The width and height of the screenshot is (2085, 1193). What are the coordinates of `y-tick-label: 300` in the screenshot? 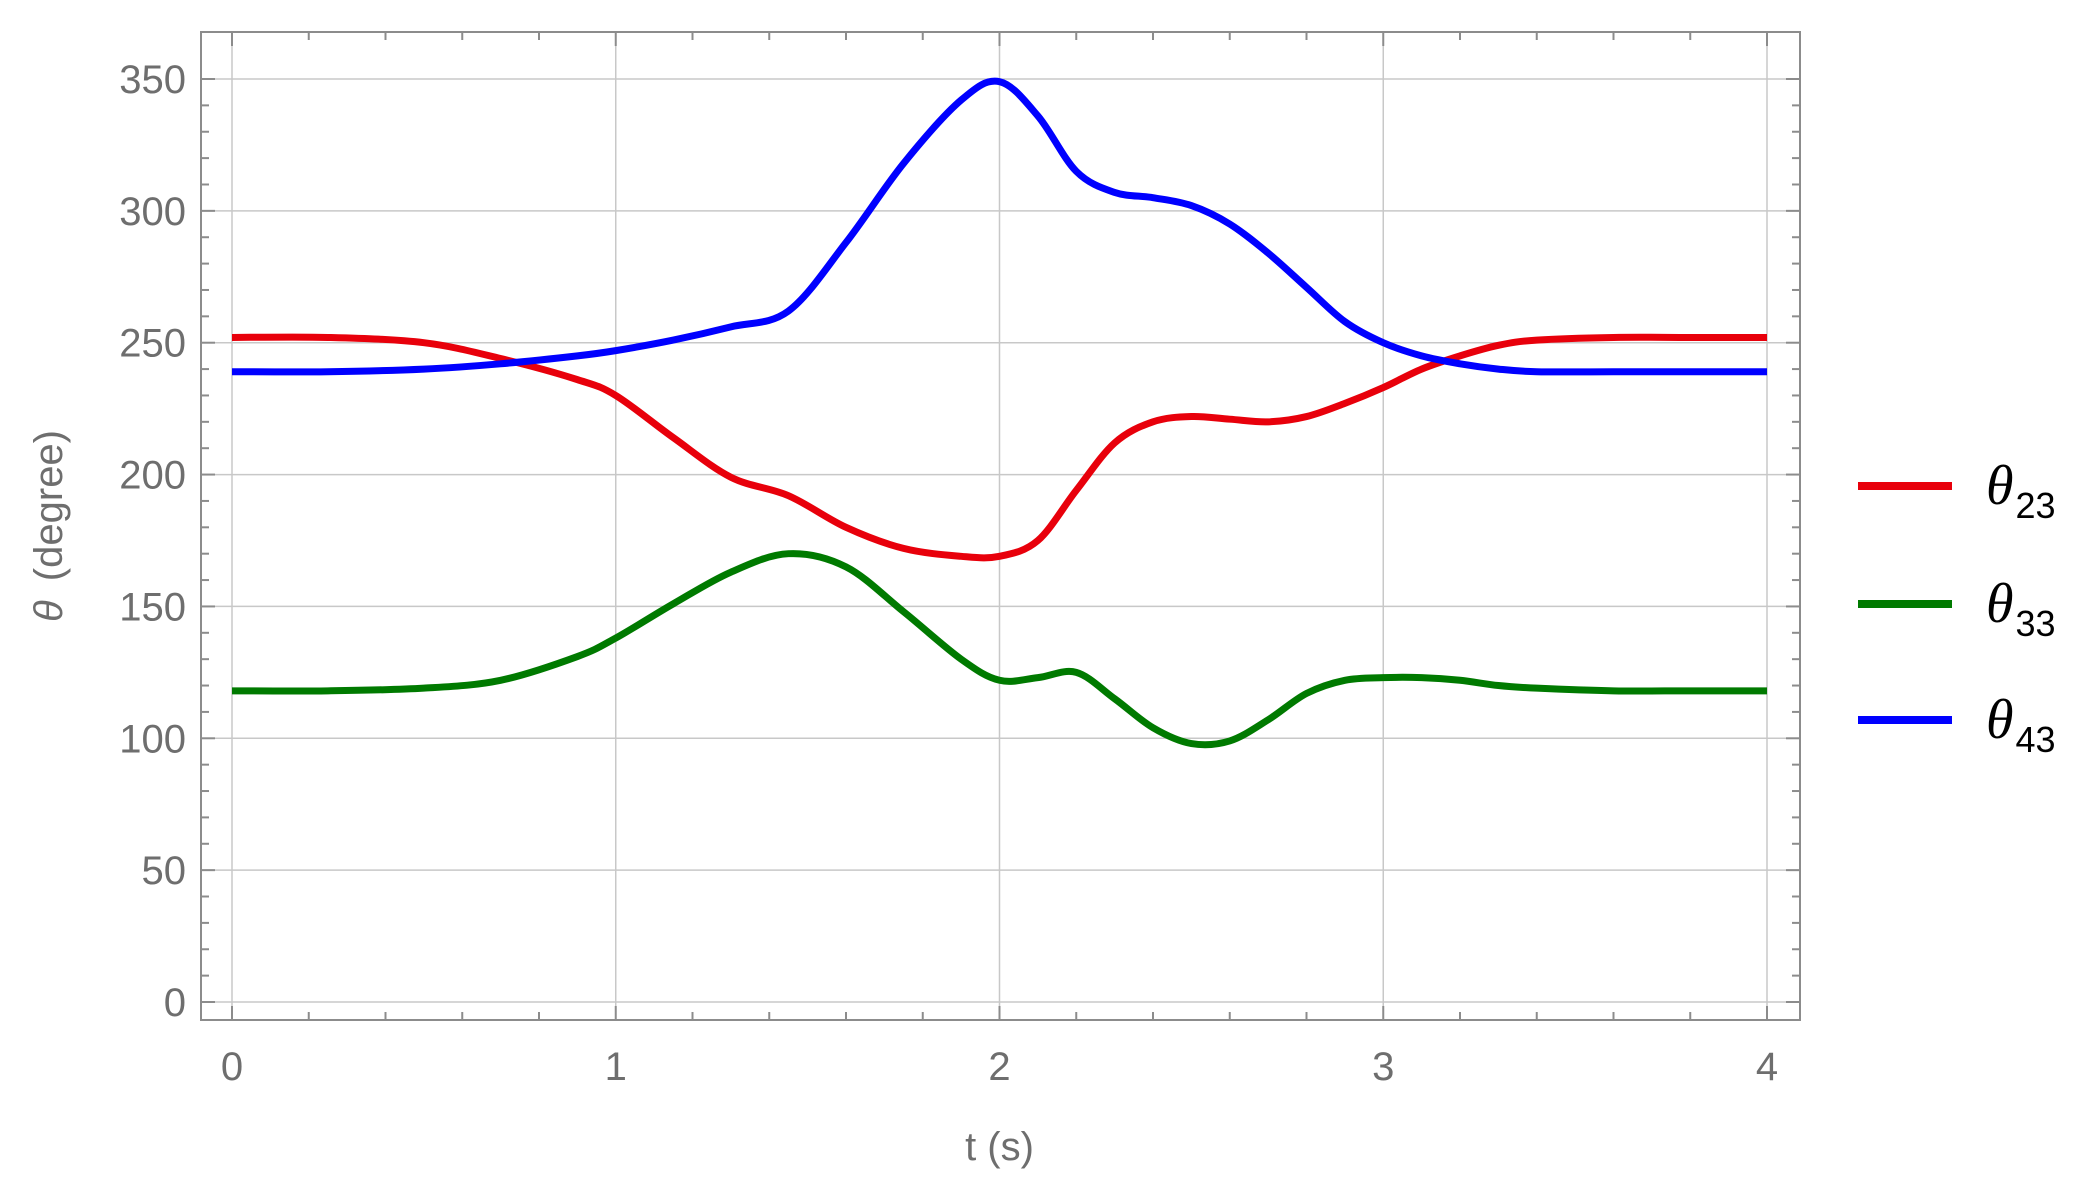 It's located at (152, 212).